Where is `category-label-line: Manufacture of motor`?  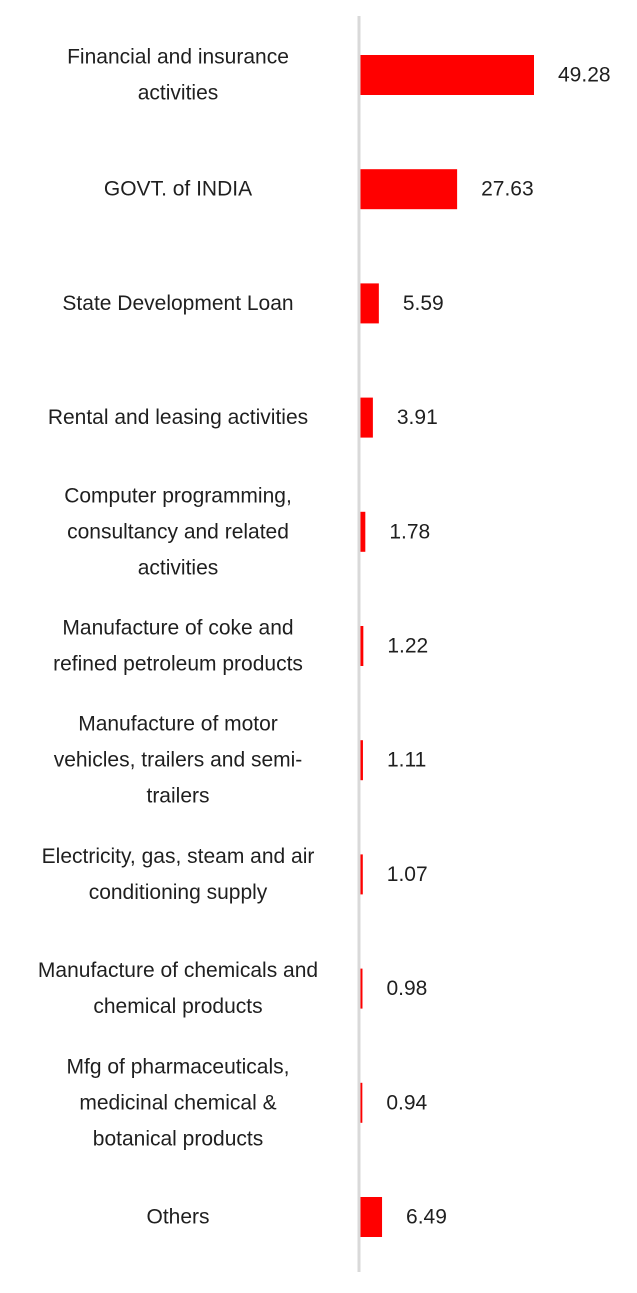 category-label-line: Manufacture of motor is located at coordinates (178, 724).